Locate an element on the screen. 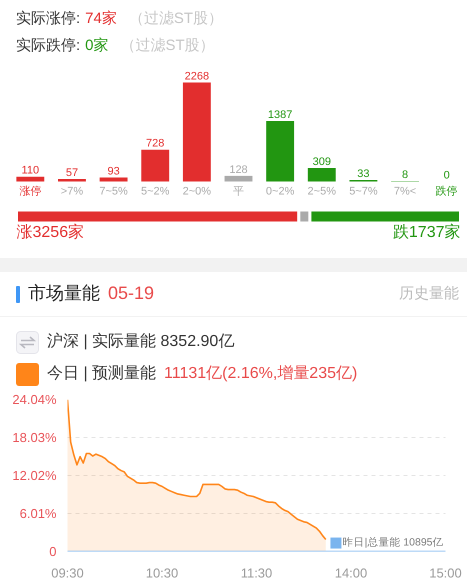  x-tick-label: 11:30 is located at coordinates (256, 573).